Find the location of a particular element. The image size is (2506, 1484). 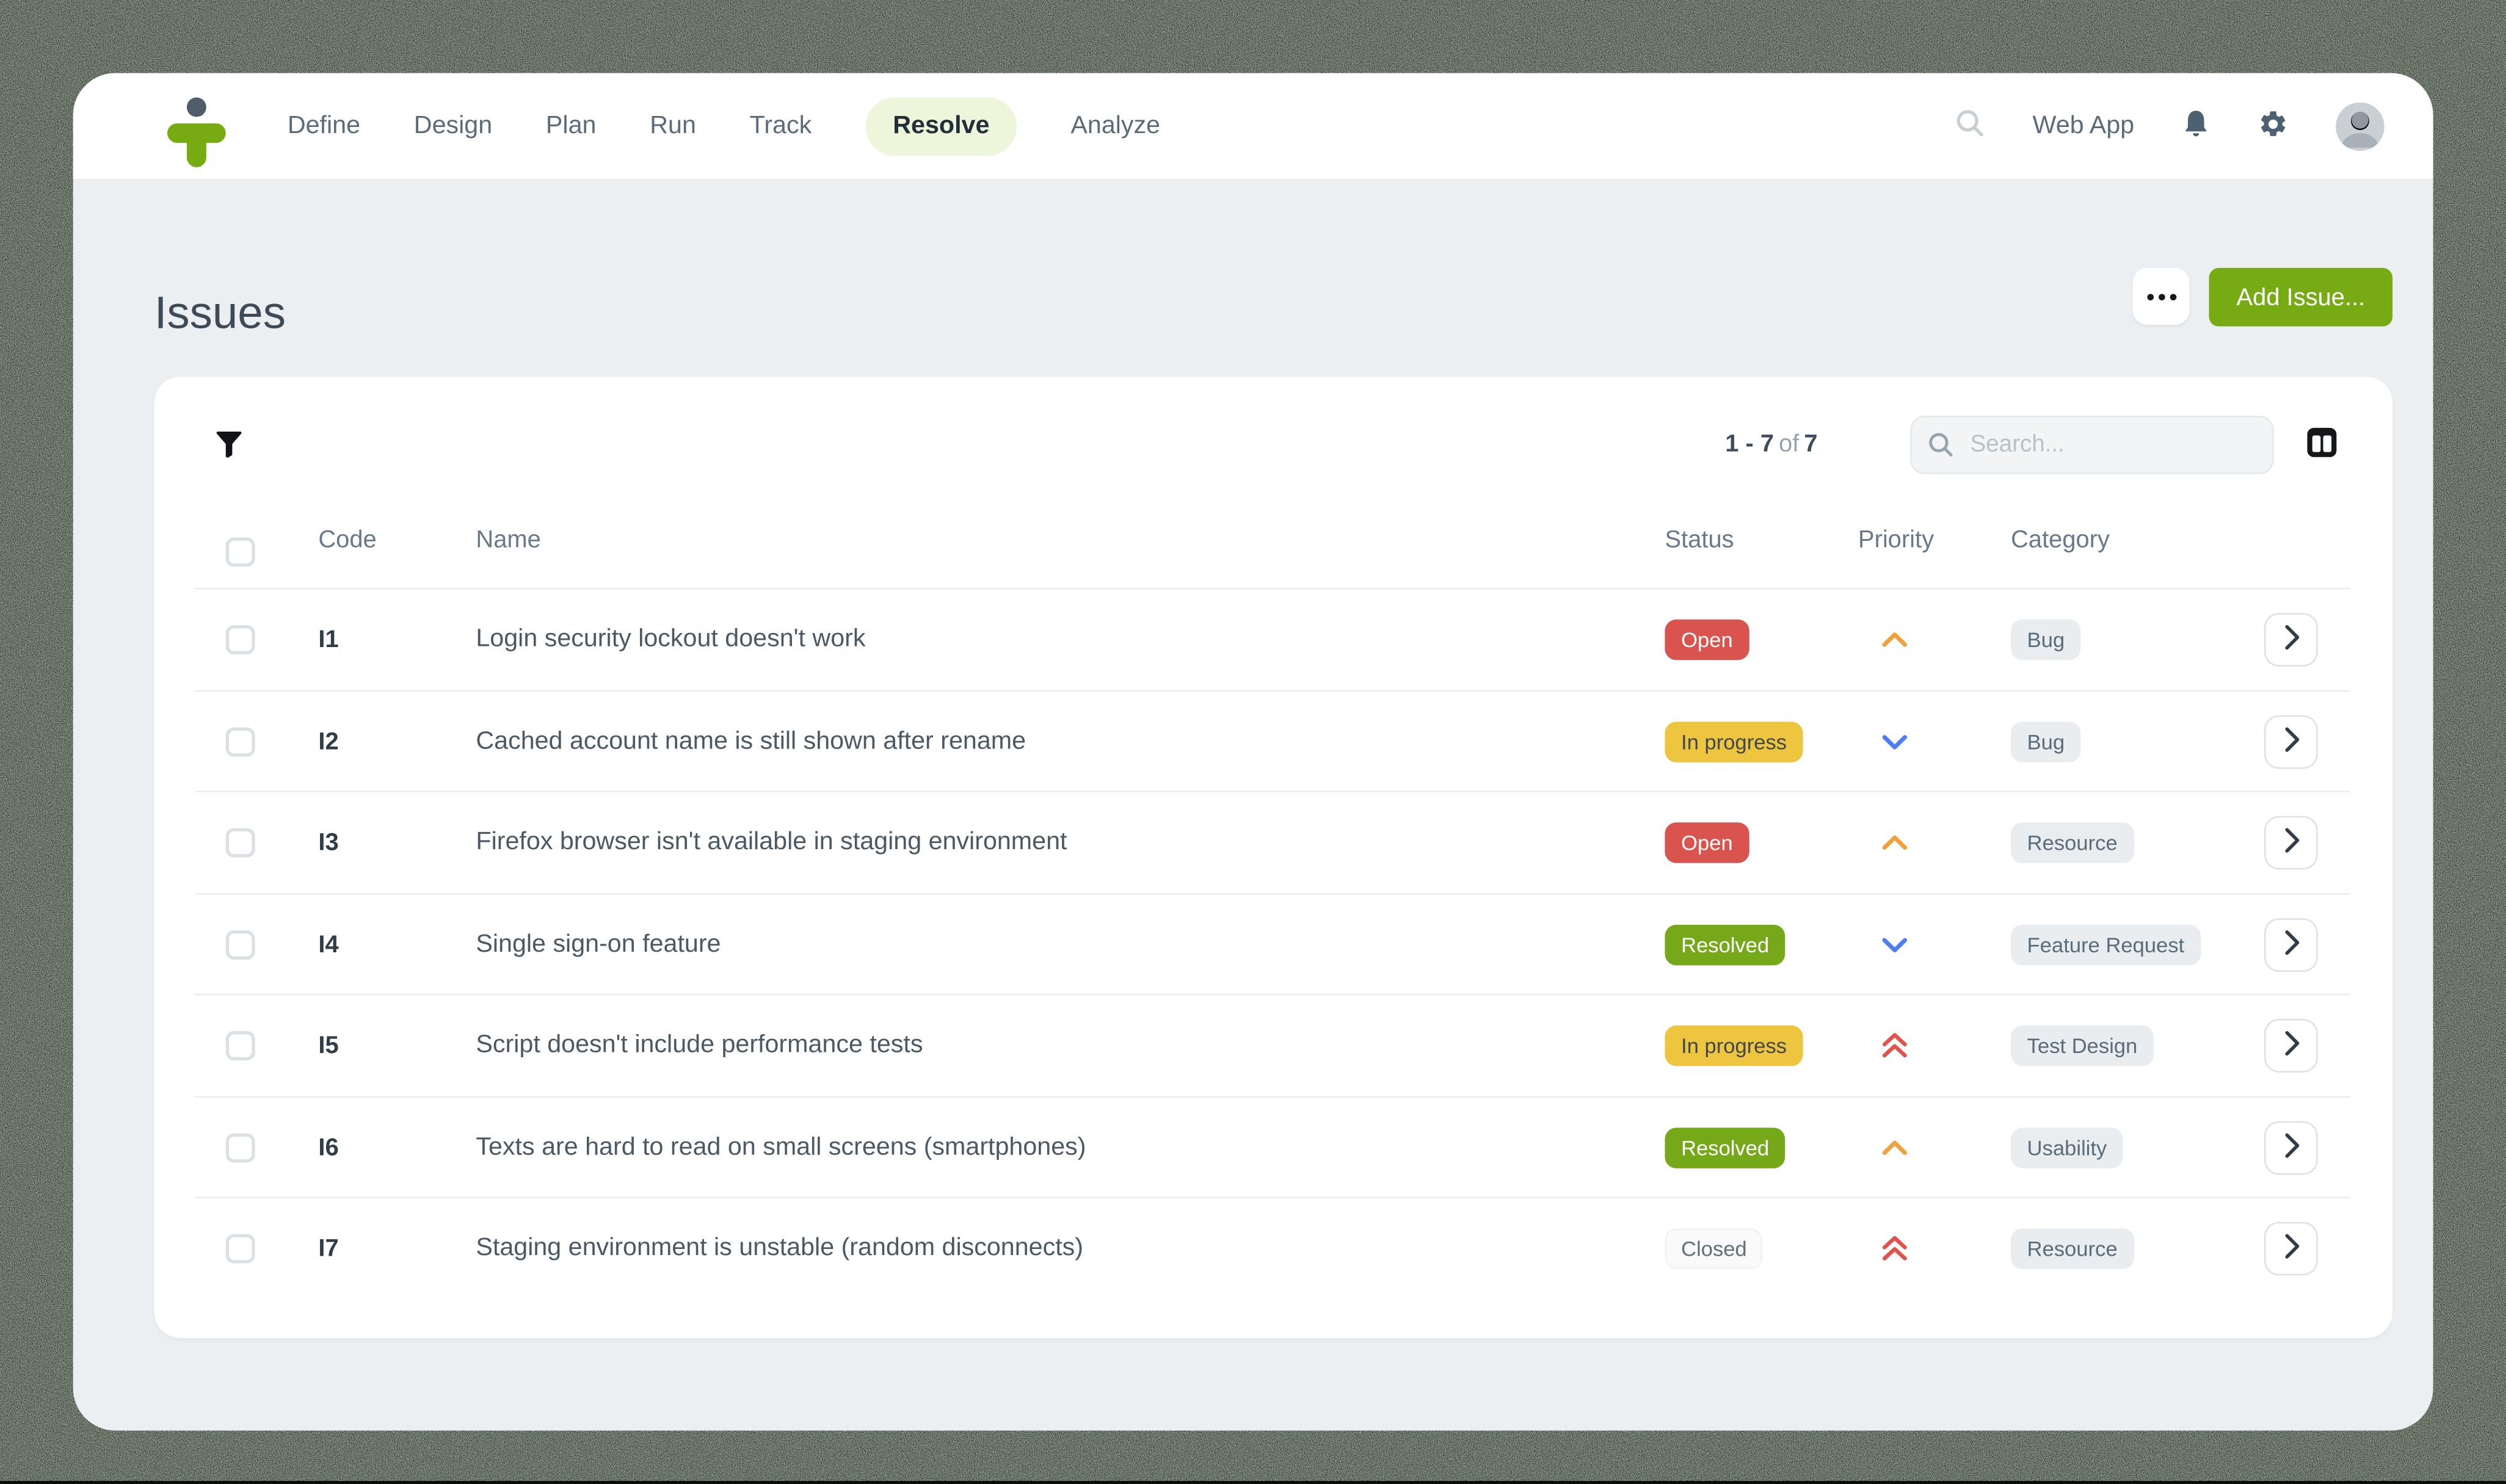

issue-code: I4 is located at coordinates (328, 945).